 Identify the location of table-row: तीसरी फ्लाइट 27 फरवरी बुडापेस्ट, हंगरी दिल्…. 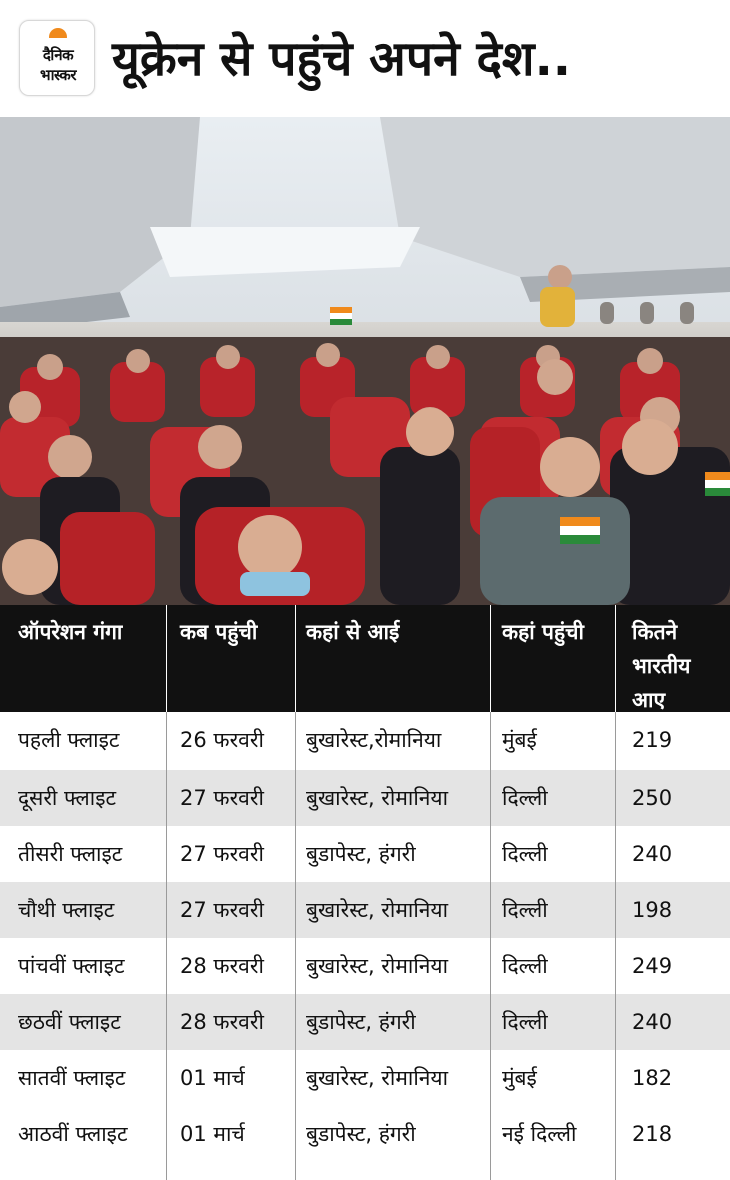
(365, 854).